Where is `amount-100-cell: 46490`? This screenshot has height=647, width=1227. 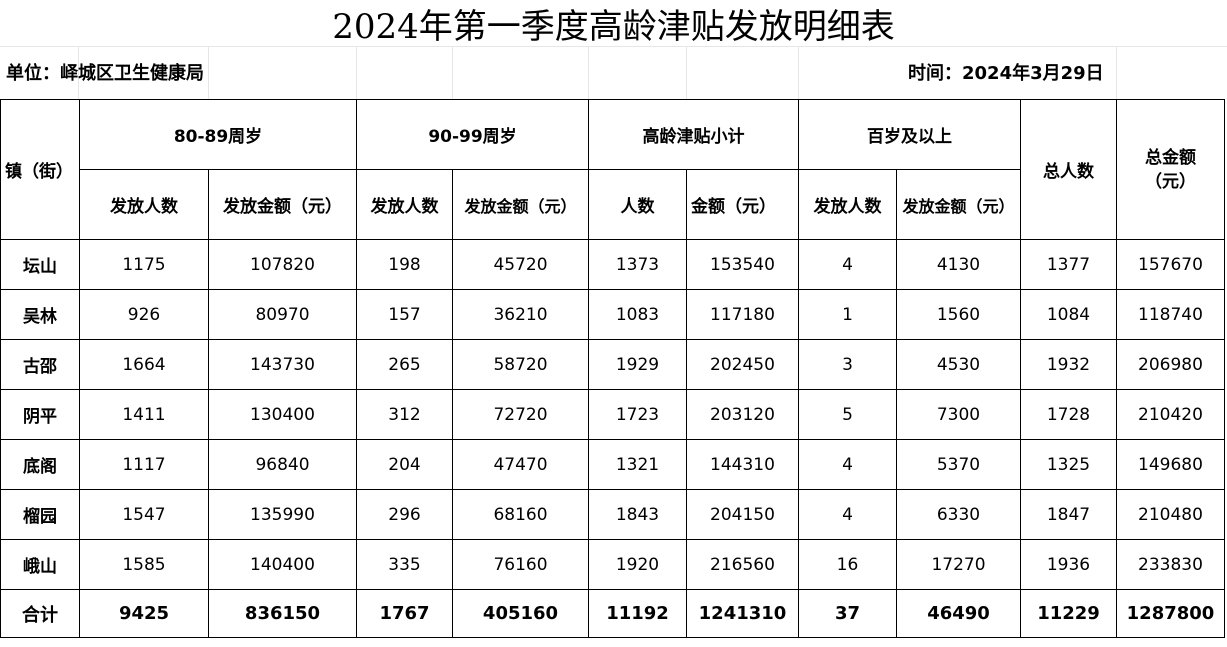 amount-100-cell: 46490 is located at coordinates (958, 613).